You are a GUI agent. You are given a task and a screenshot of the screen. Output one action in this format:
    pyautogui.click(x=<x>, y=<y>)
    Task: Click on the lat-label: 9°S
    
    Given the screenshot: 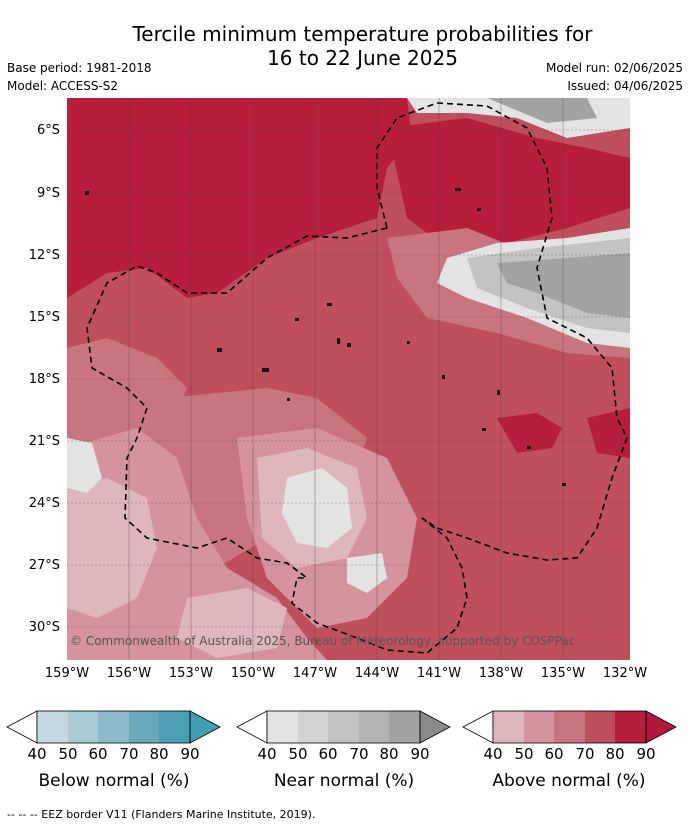 What is the action you would take?
    pyautogui.click(x=48, y=193)
    